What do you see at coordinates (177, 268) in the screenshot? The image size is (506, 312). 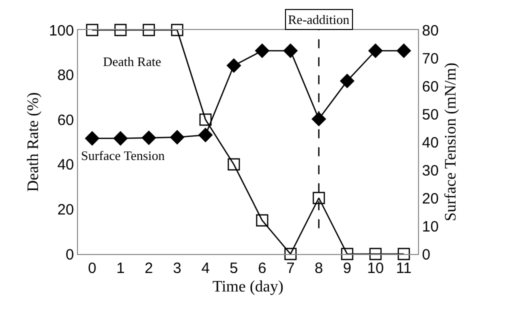 I see `x-tick-label: 3` at bounding box center [177, 268].